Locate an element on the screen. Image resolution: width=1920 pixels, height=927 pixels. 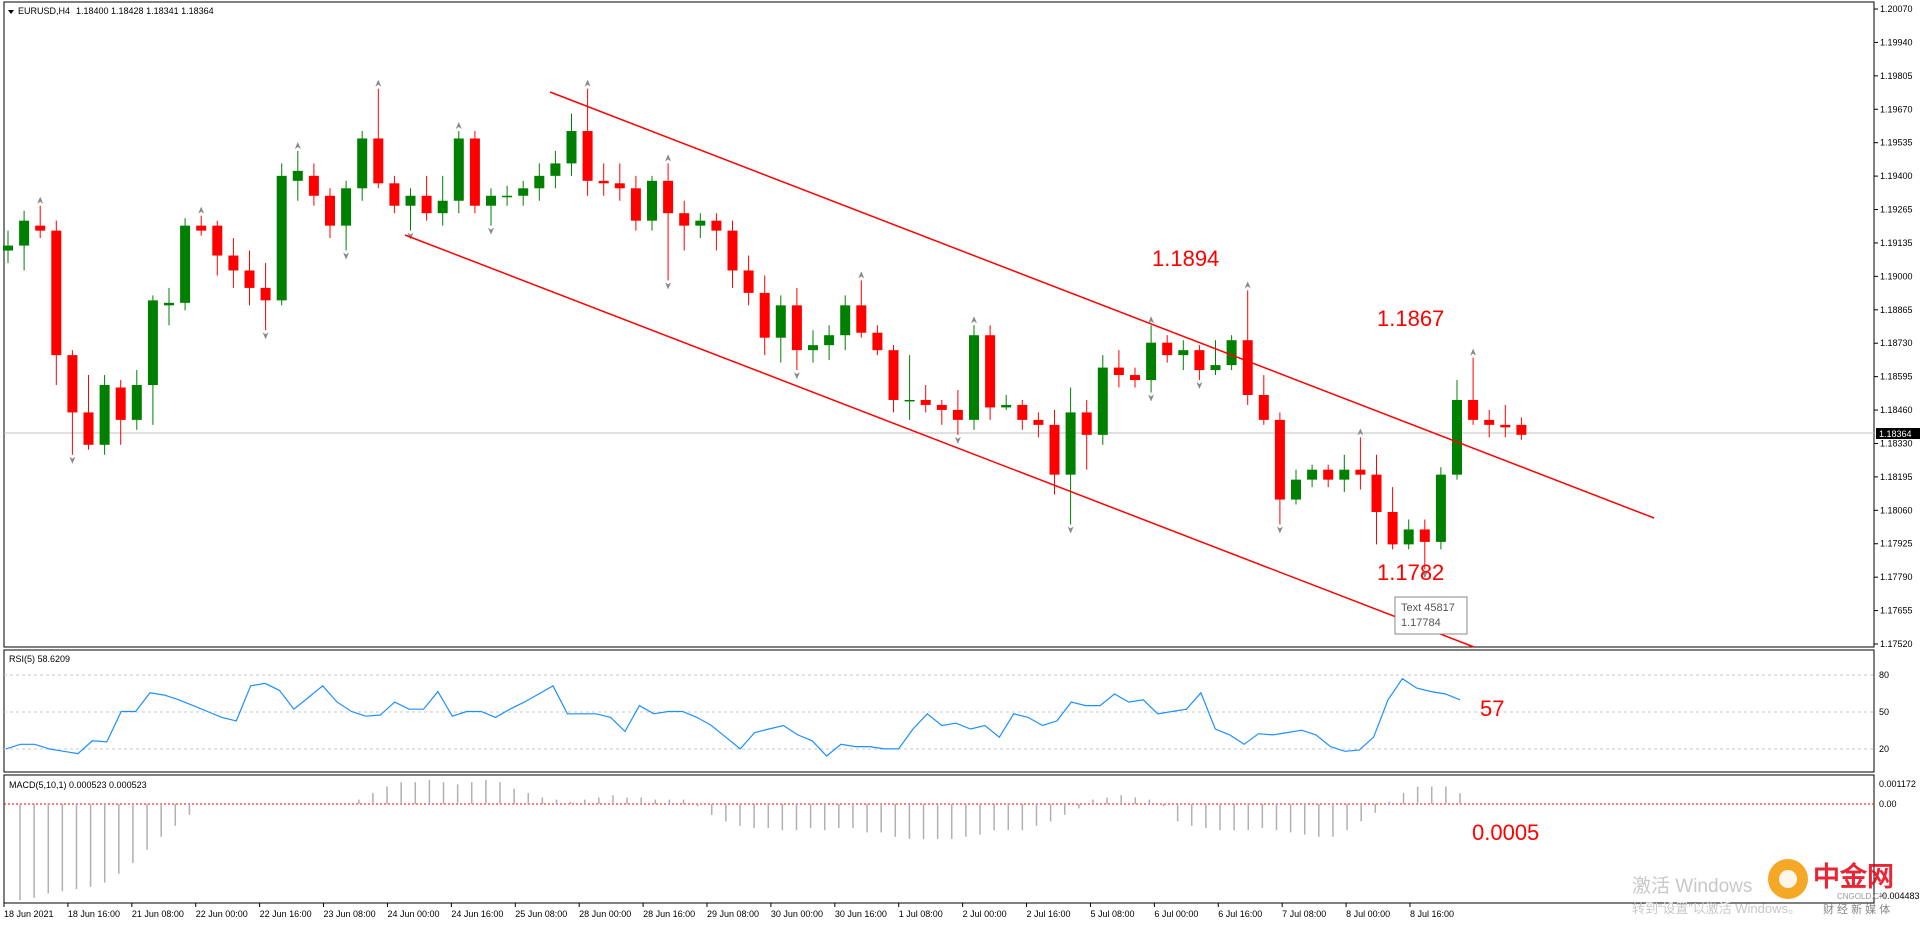
chart-menu-icon is located at coordinates (11, 12).